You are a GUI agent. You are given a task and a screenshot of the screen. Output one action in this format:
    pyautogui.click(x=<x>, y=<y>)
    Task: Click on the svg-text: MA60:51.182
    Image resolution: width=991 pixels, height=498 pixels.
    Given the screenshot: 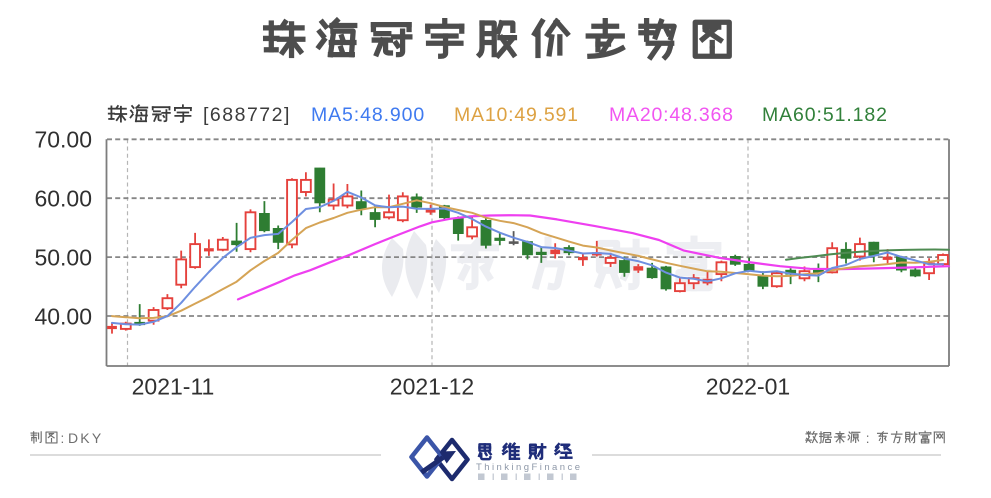 What is the action you would take?
    pyautogui.click(x=825, y=115)
    